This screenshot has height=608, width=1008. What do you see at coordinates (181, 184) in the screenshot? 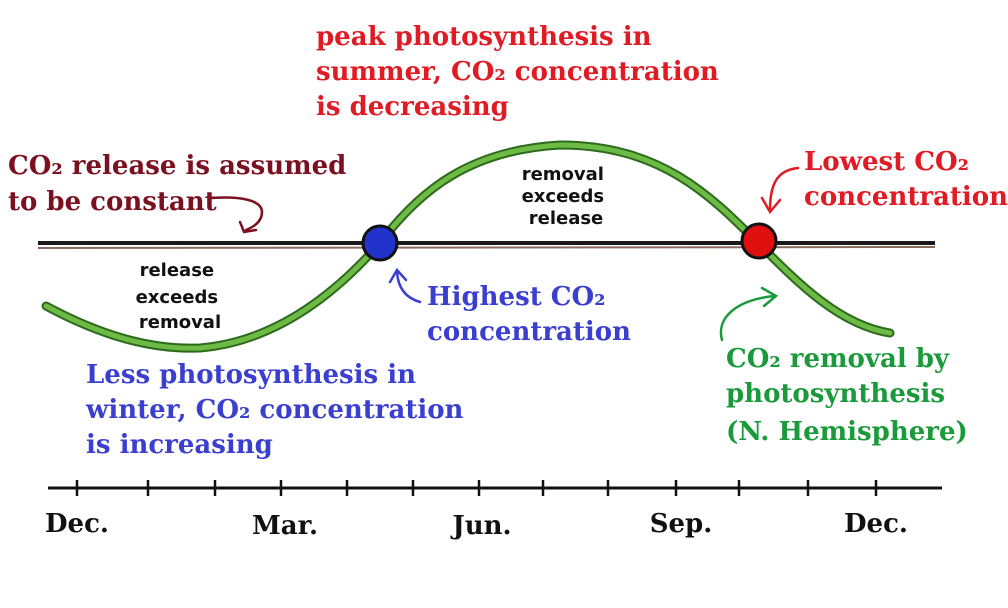
I see `release-constant-label: CO₂ release is assumed to be constant` at bounding box center [181, 184].